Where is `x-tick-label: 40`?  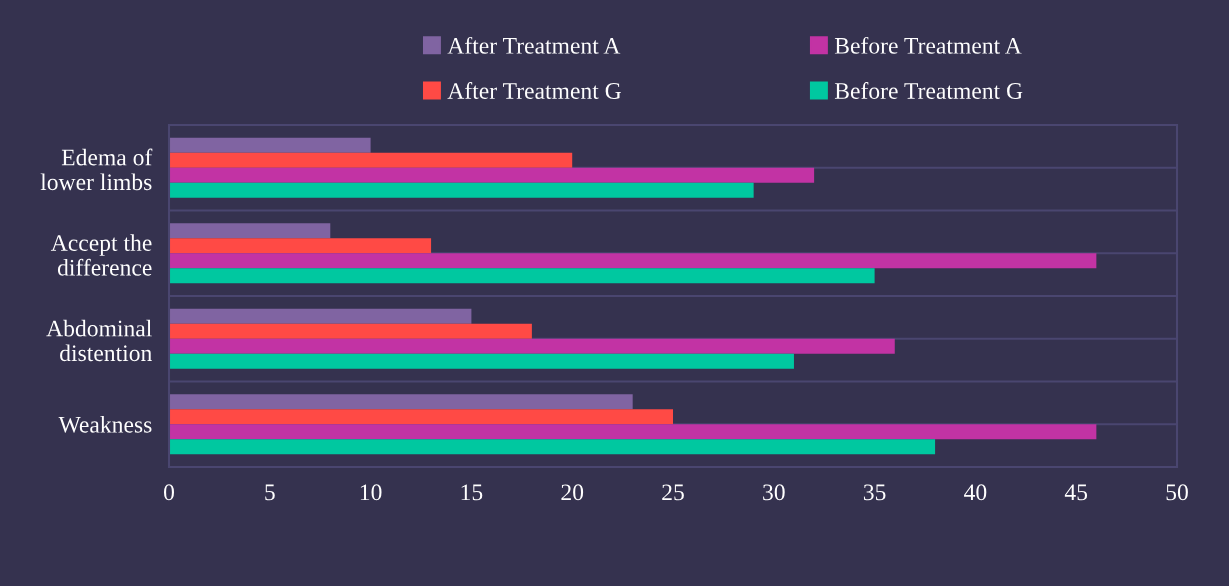 x-tick-label: 40 is located at coordinates (975, 492).